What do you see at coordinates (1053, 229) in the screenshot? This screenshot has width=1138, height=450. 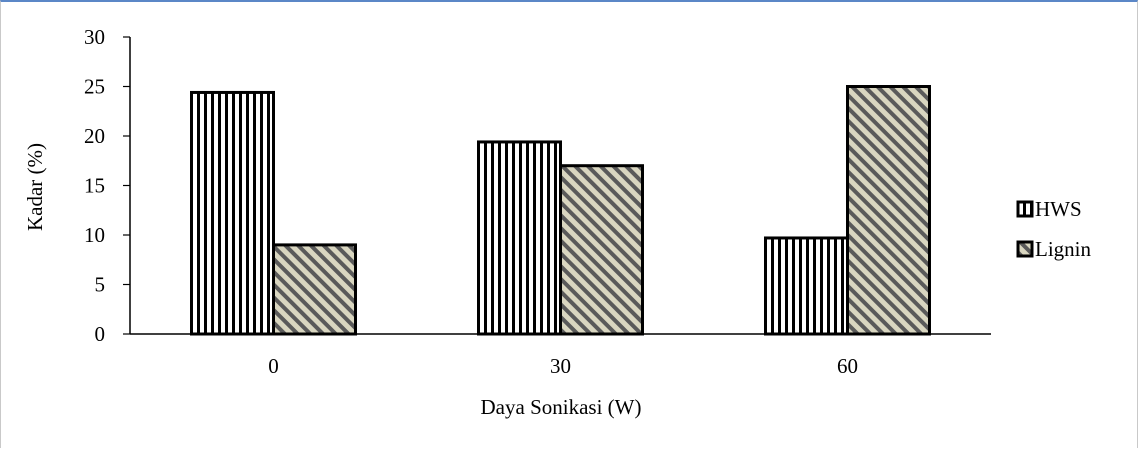 I see `legend: HWS Lignin` at bounding box center [1053, 229].